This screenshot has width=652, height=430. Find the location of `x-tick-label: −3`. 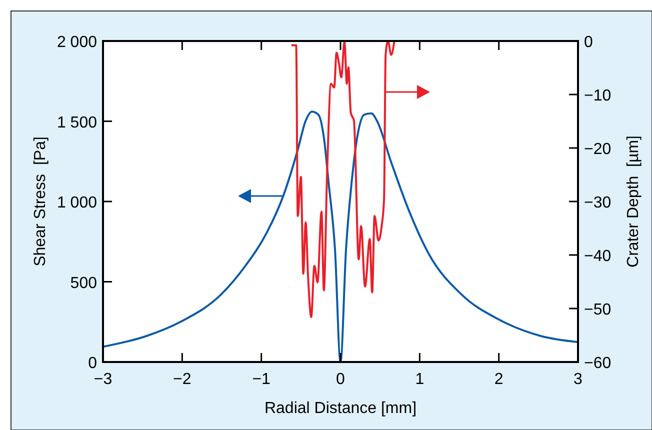

x-tick-label: −3 is located at coordinates (103, 379).